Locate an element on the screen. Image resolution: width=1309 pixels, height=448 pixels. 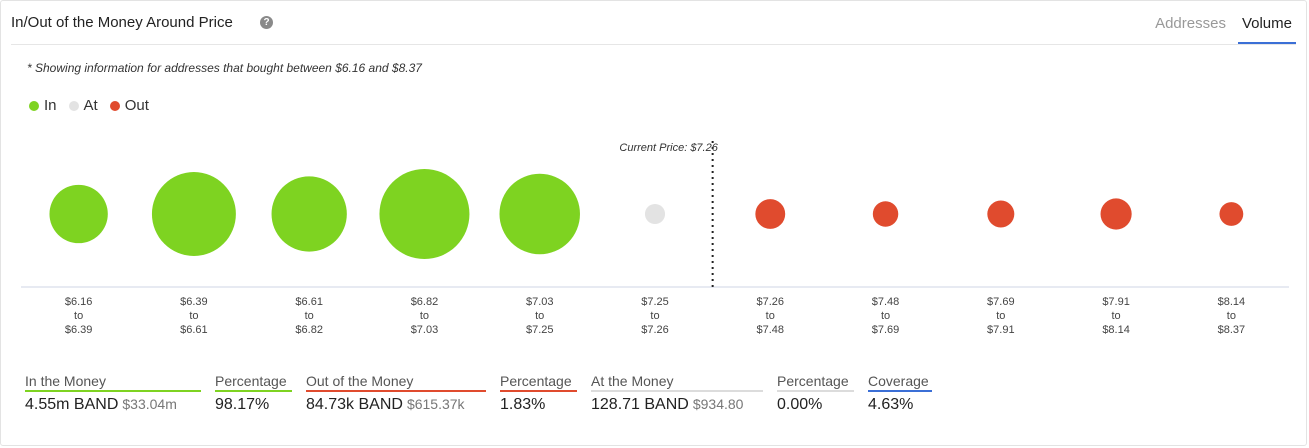
legend-label-at: At is located at coordinates (90, 105).